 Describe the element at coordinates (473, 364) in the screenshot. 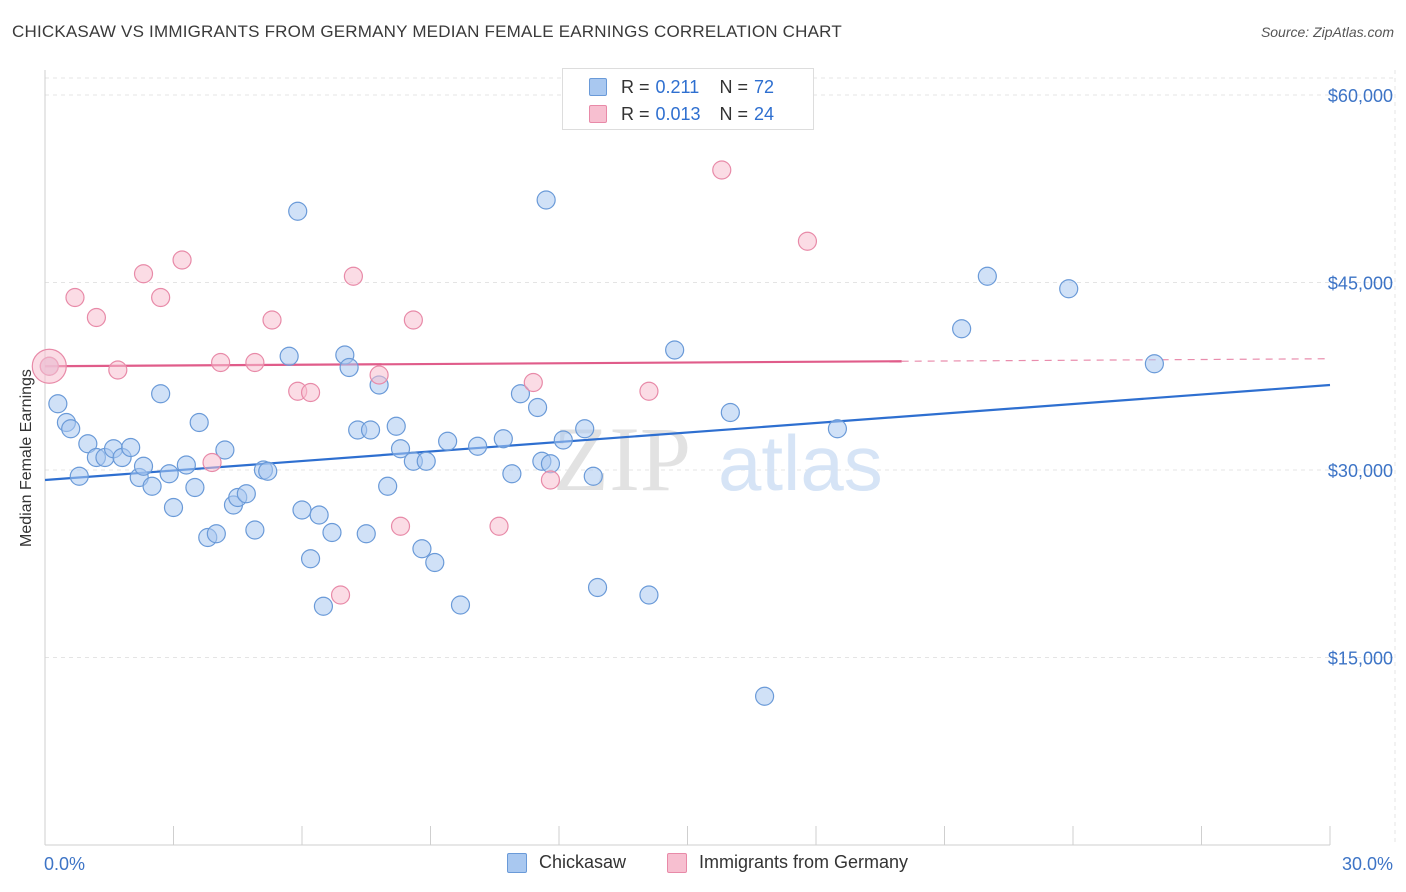

I see `trend-line` at that location.